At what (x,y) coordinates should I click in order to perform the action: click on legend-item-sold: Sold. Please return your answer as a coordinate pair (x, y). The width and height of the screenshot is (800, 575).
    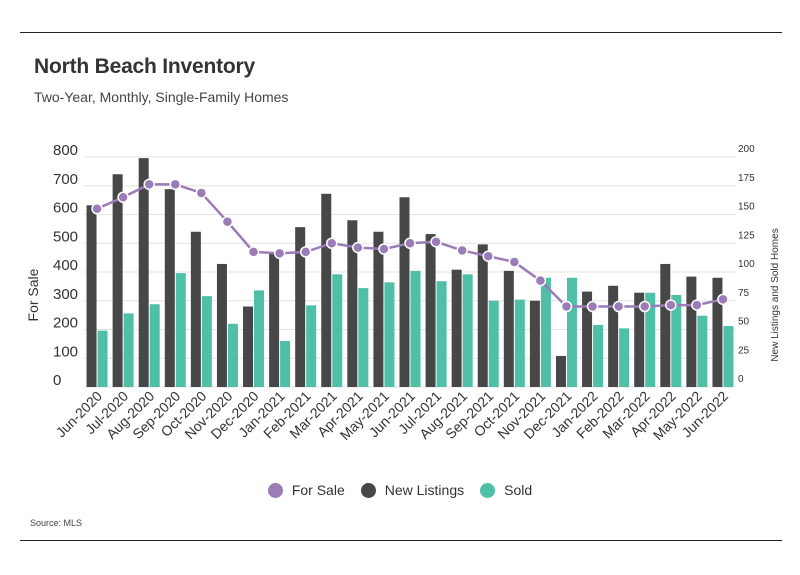
    Looking at the image, I should click on (506, 490).